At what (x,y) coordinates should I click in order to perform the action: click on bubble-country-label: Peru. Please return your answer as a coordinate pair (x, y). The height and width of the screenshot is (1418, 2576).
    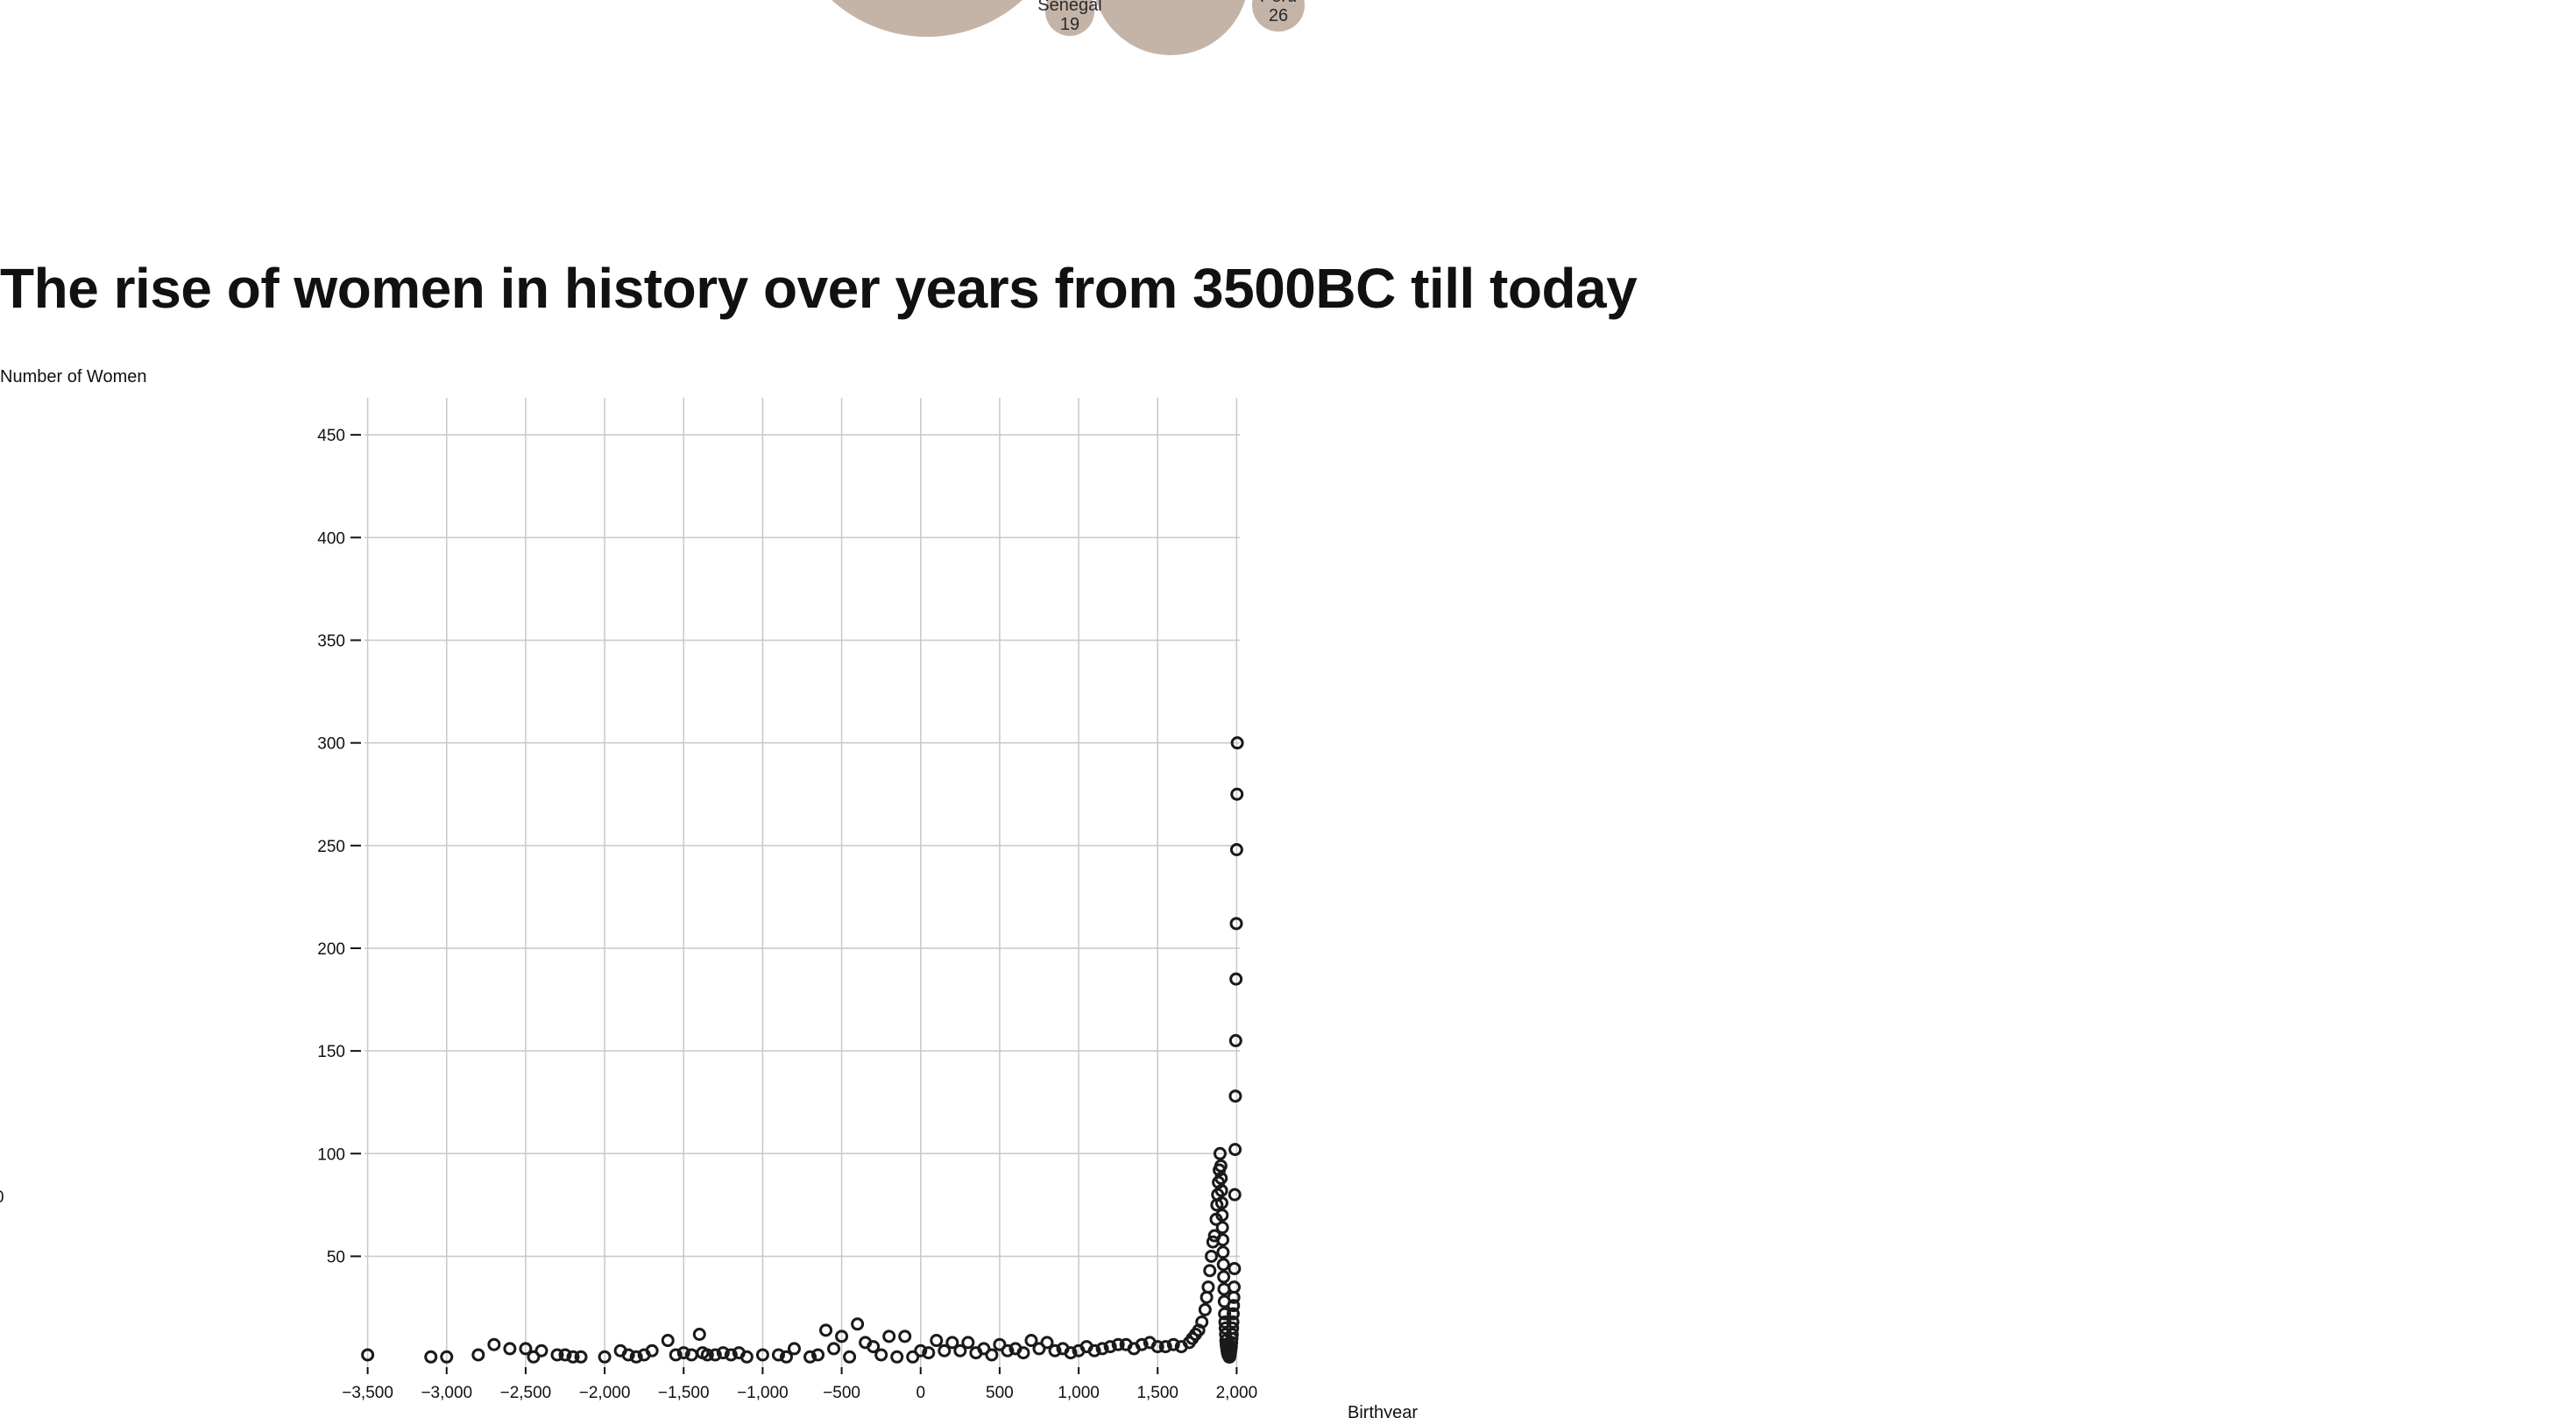
    Looking at the image, I should click on (1278, 3).